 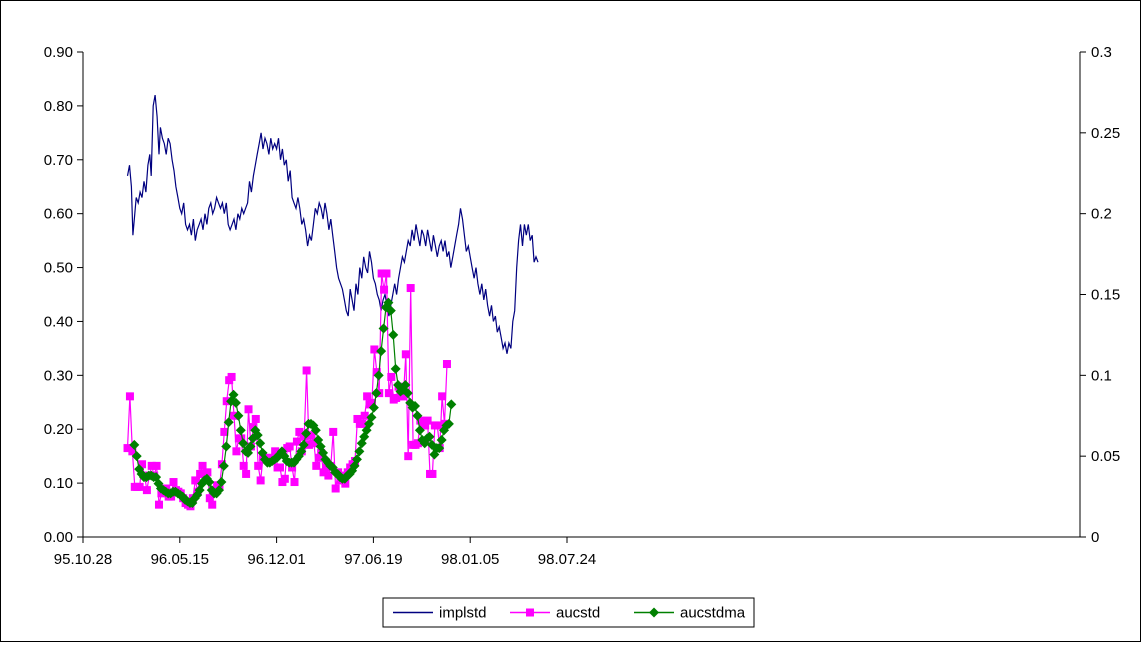 I want to click on y-right-tick-label: 0.25, so click(x=1105, y=133).